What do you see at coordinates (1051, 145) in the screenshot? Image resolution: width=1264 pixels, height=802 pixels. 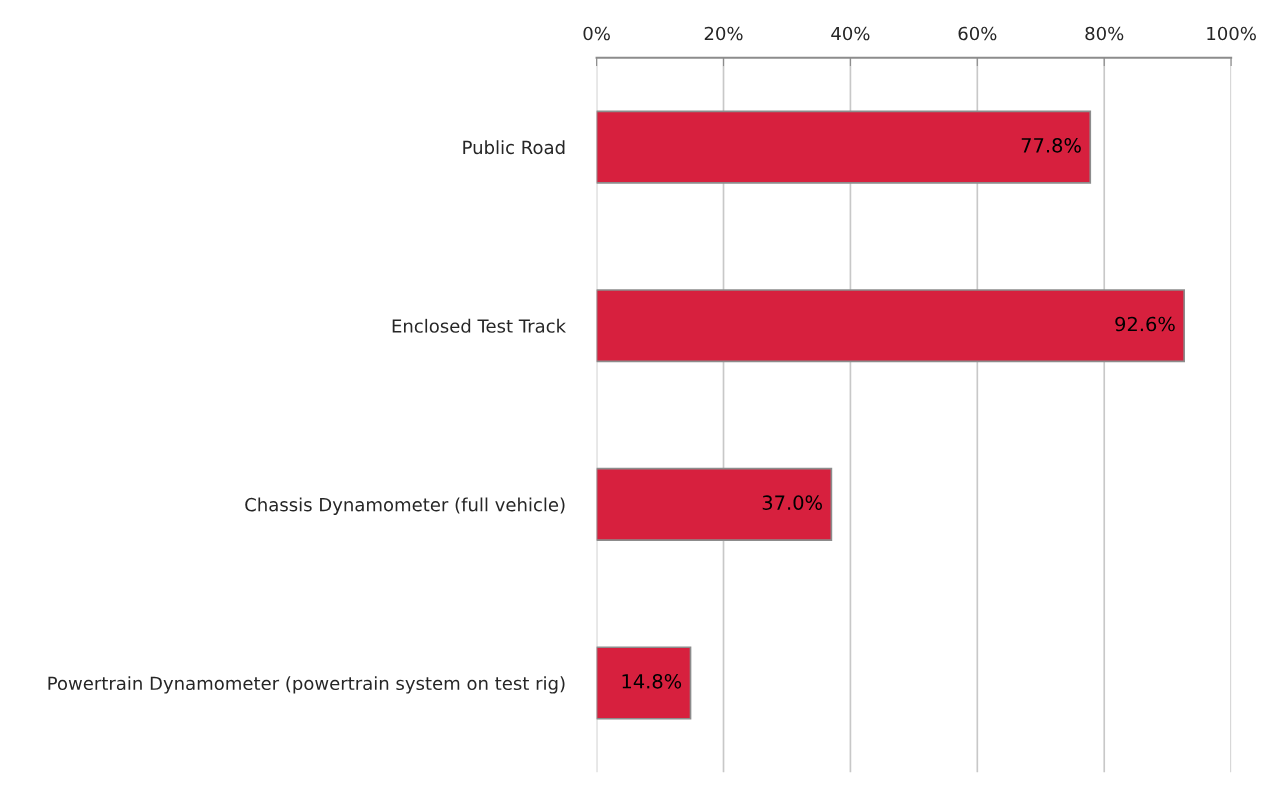 I see `data-label: 77.8%` at bounding box center [1051, 145].